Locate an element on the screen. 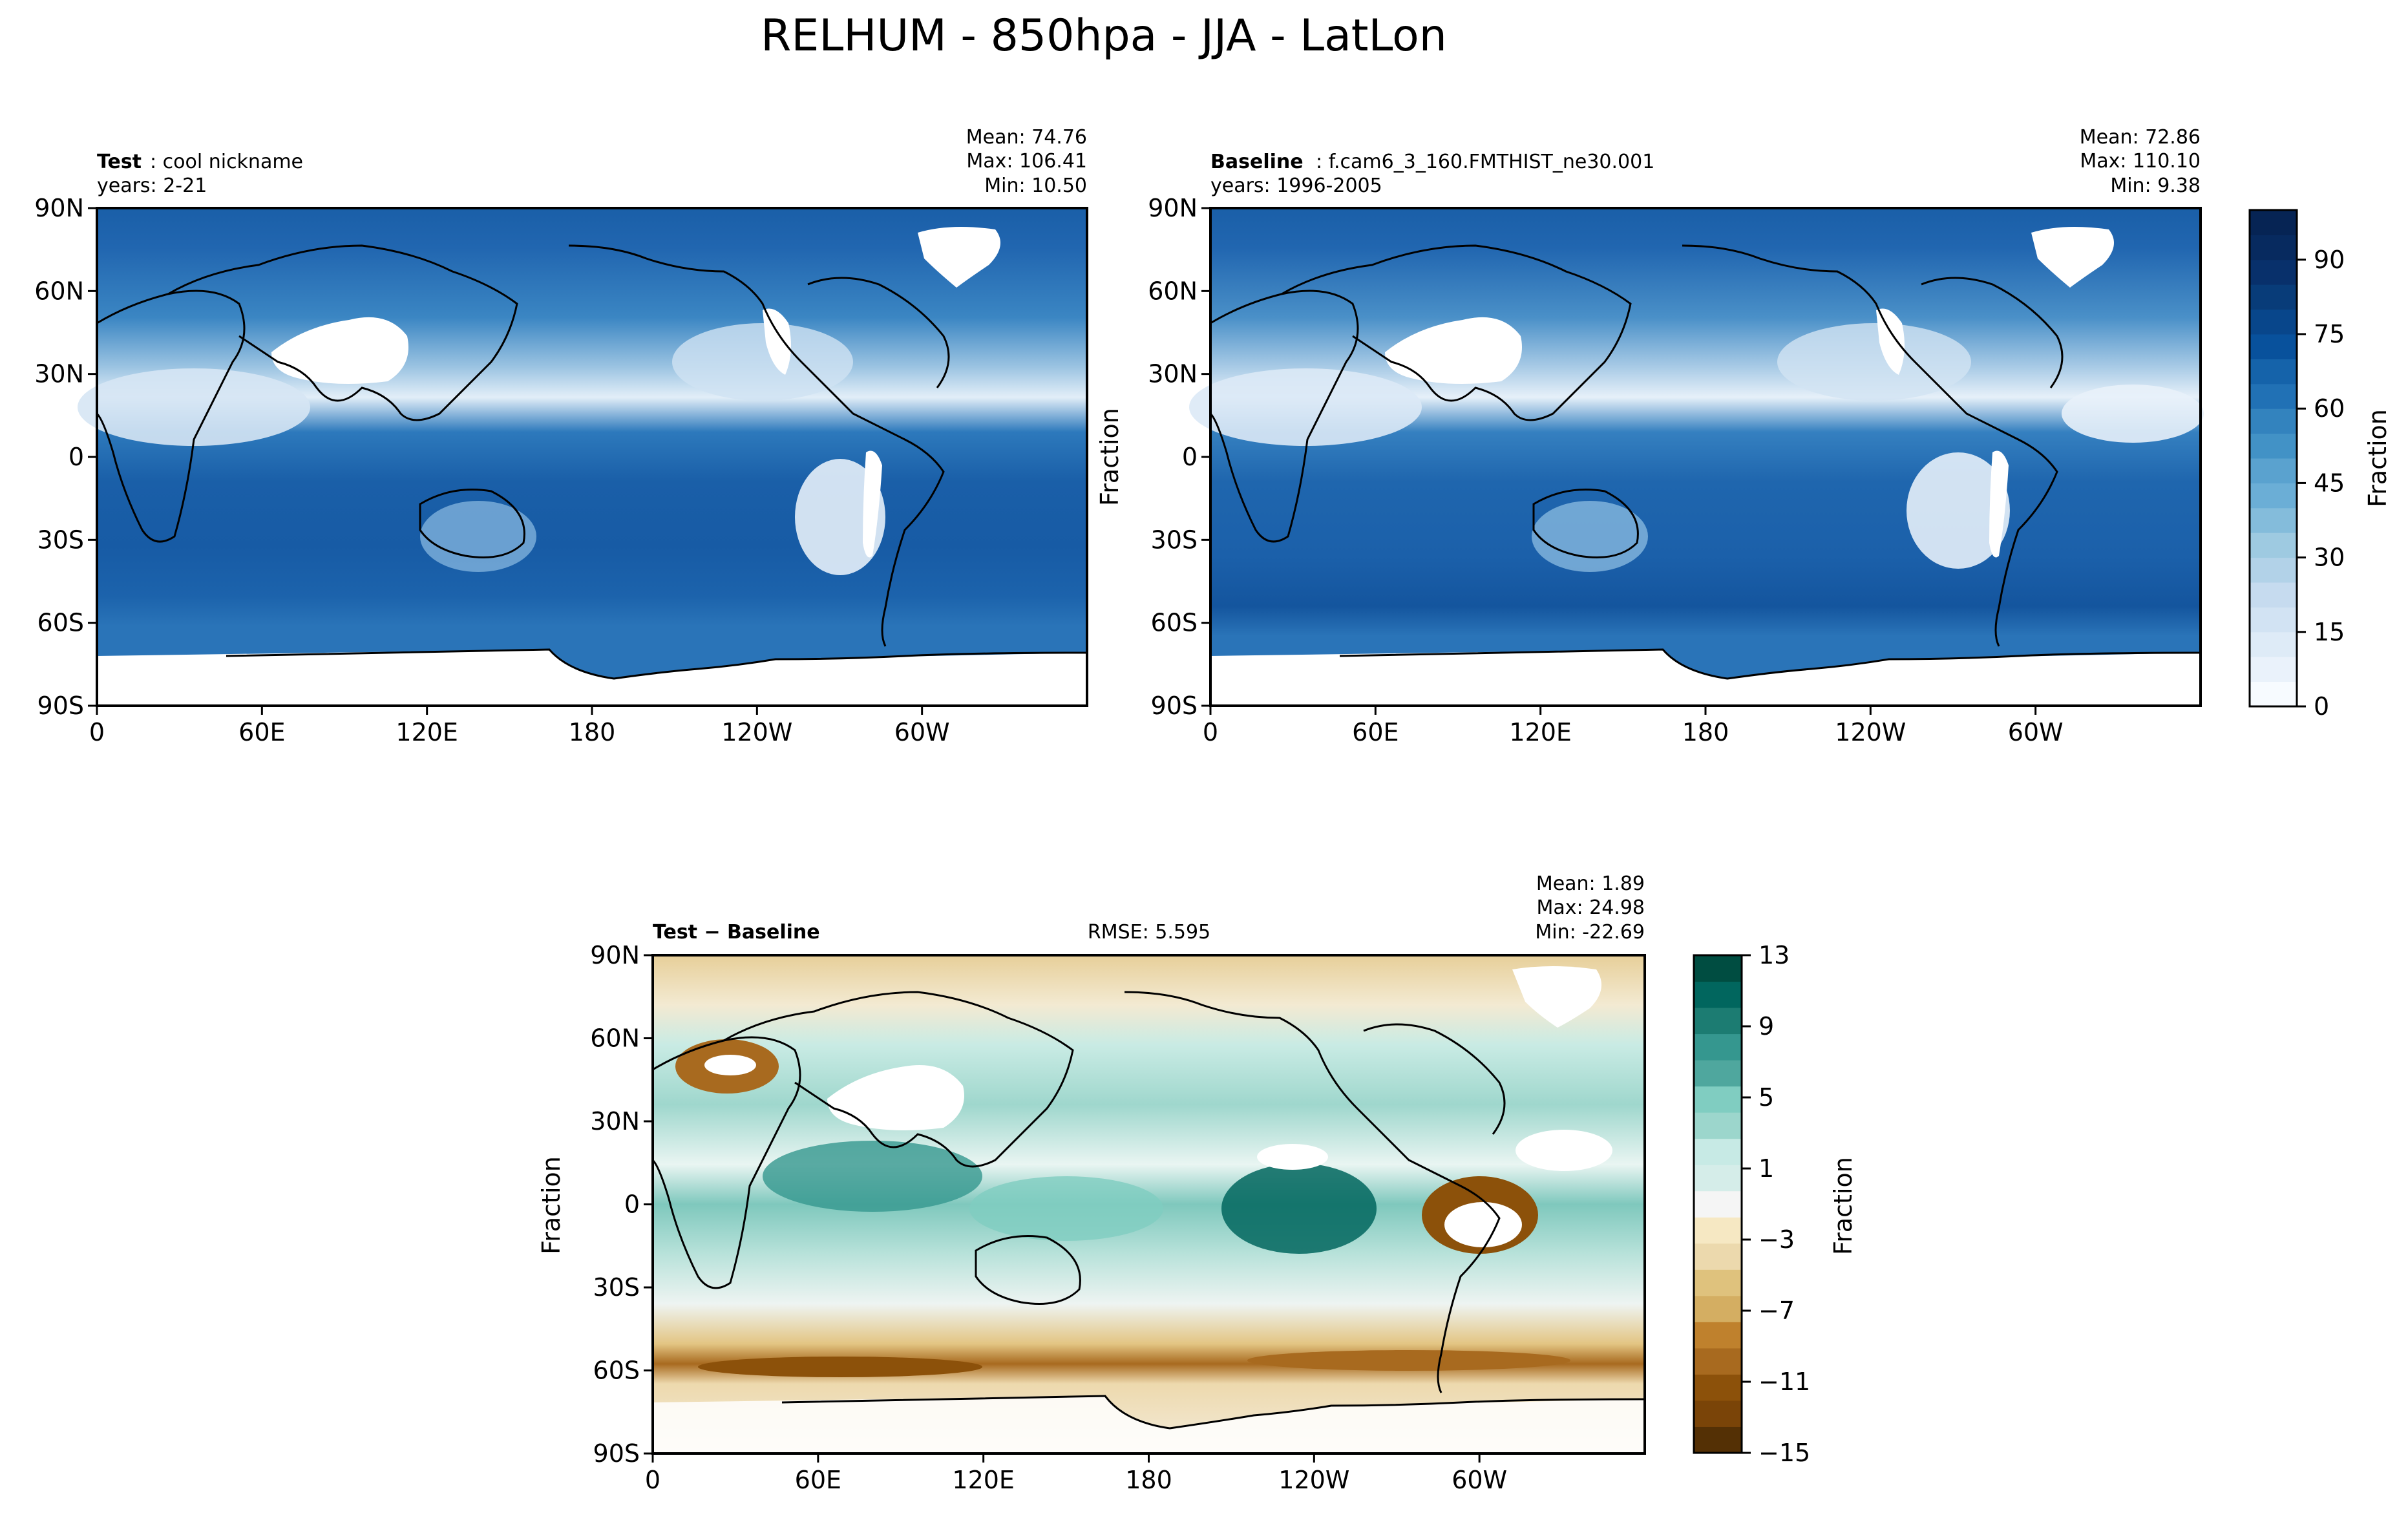 The height and width of the screenshot is (1522, 2408). diff-ytick-label: 90S is located at coordinates (616, 1453).